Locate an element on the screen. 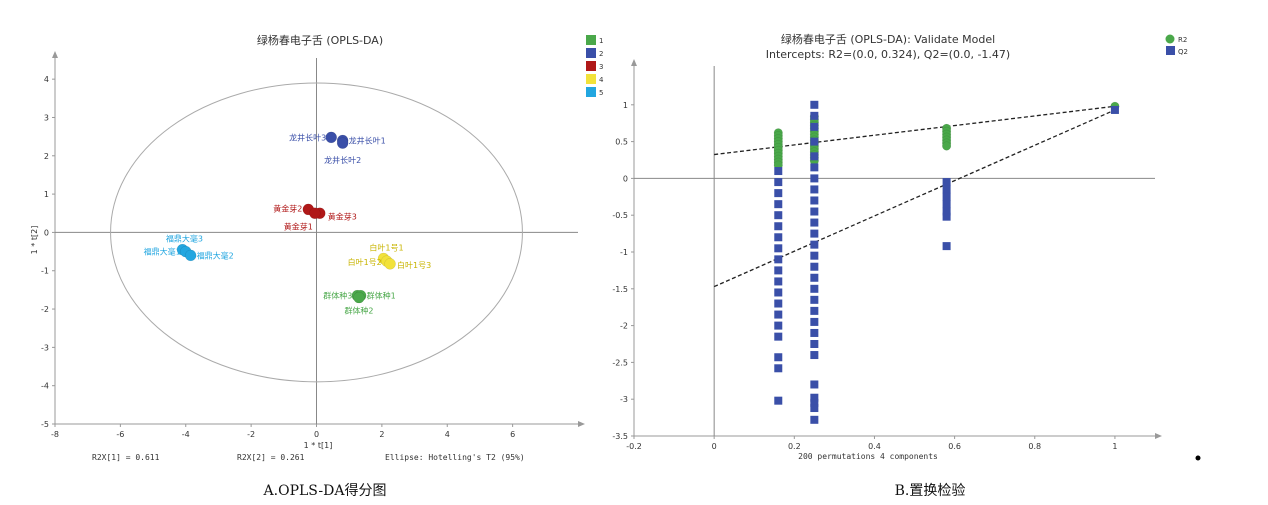  chart-a-y-tick-label: -1 is located at coordinates (45, 271).